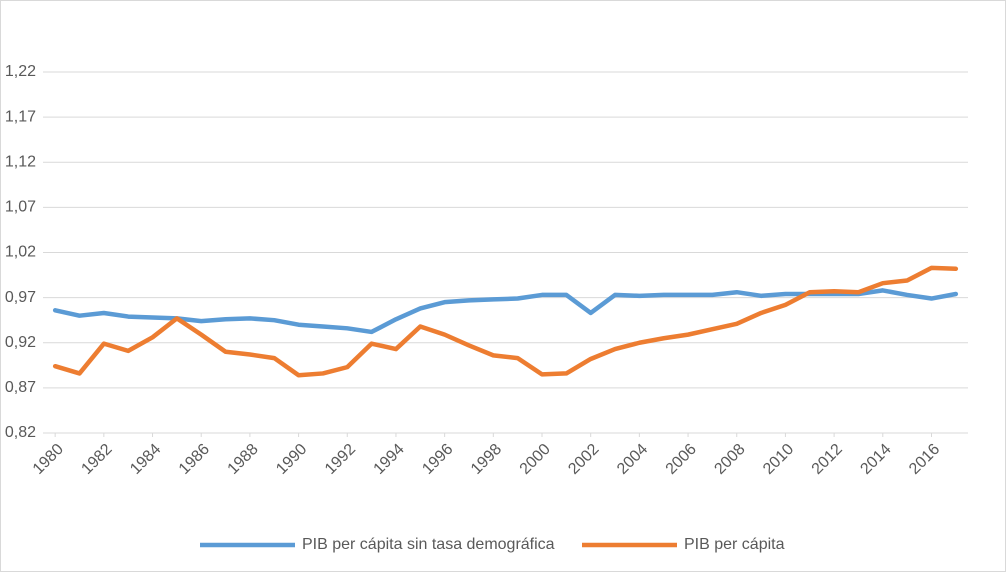 The width and height of the screenshot is (1006, 572). Describe the element at coordinates (20, 432) in the screenshot. I see `y-tick-label: 0,82` at that location.